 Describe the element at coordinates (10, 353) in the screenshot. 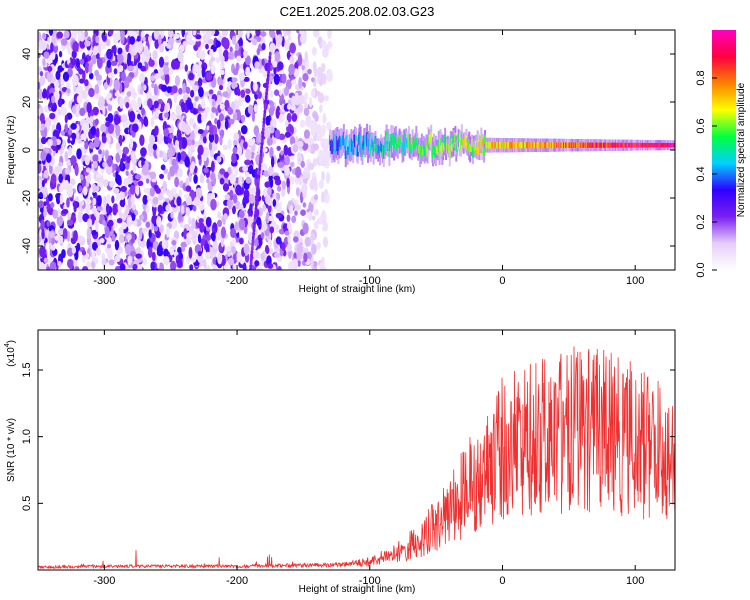

I see `snr-multiplier: (x104)` at that location.